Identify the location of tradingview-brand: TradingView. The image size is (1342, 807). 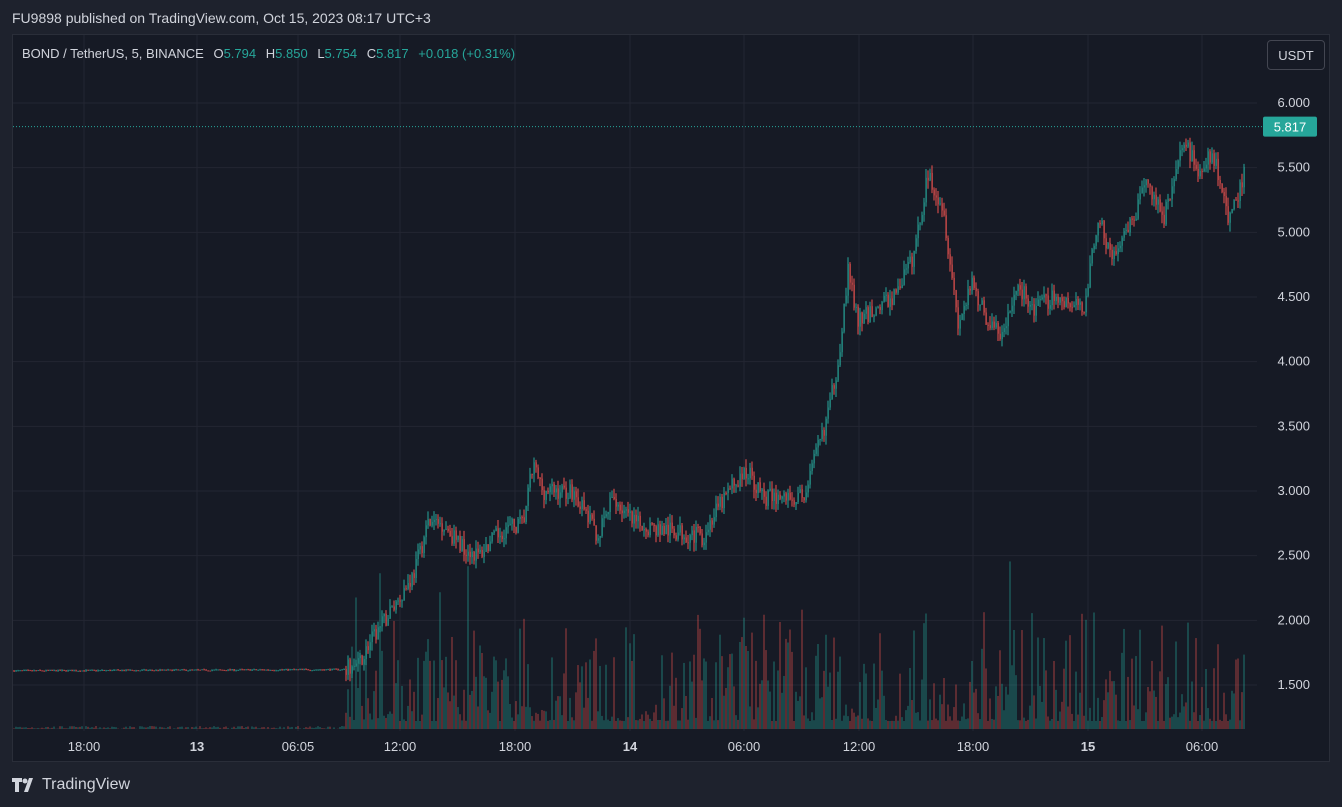
(86, 784).